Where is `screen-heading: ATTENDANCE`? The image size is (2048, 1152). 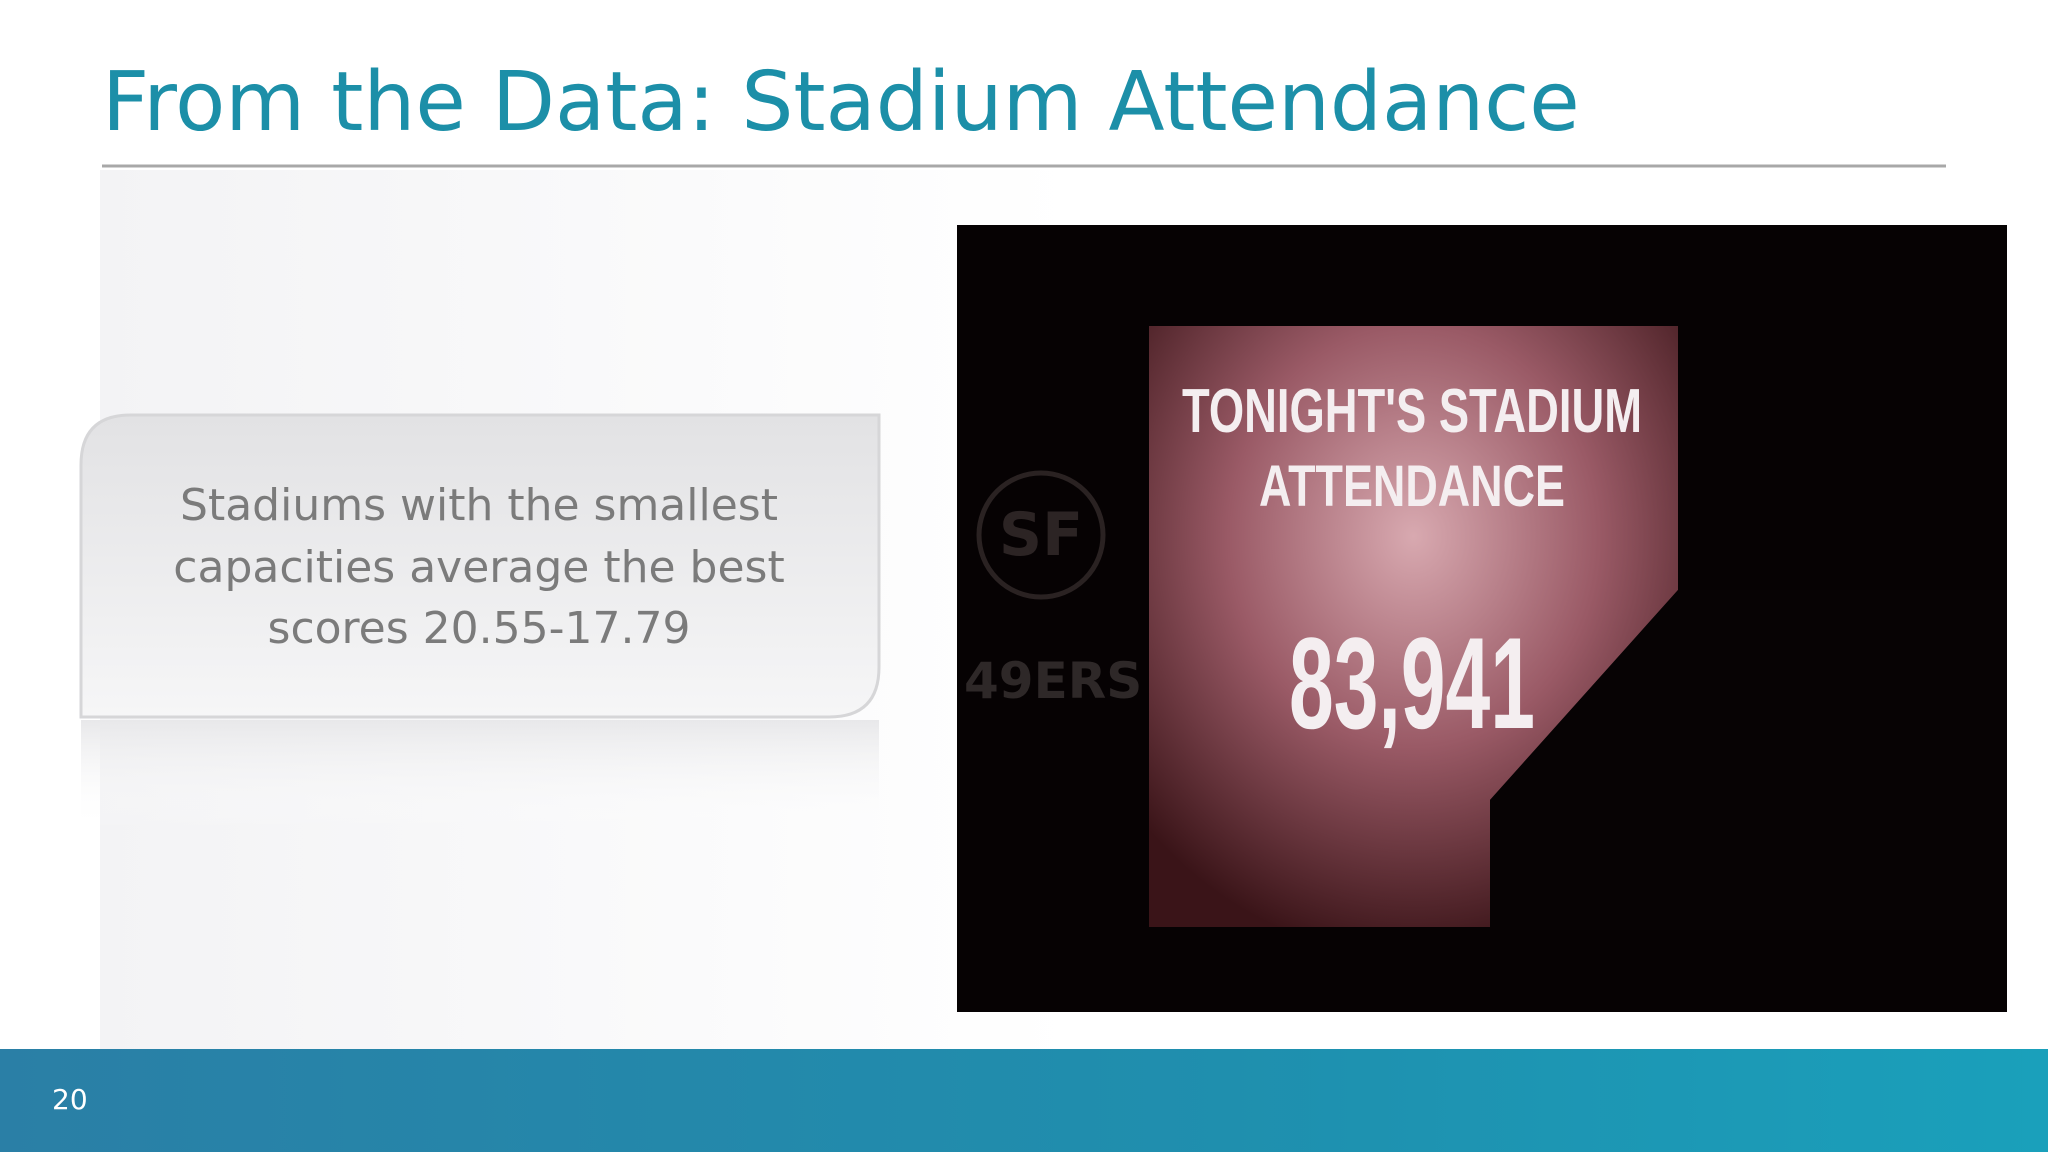
screen-heading: ATTENDANCE is located at coordinates (1412, 486).